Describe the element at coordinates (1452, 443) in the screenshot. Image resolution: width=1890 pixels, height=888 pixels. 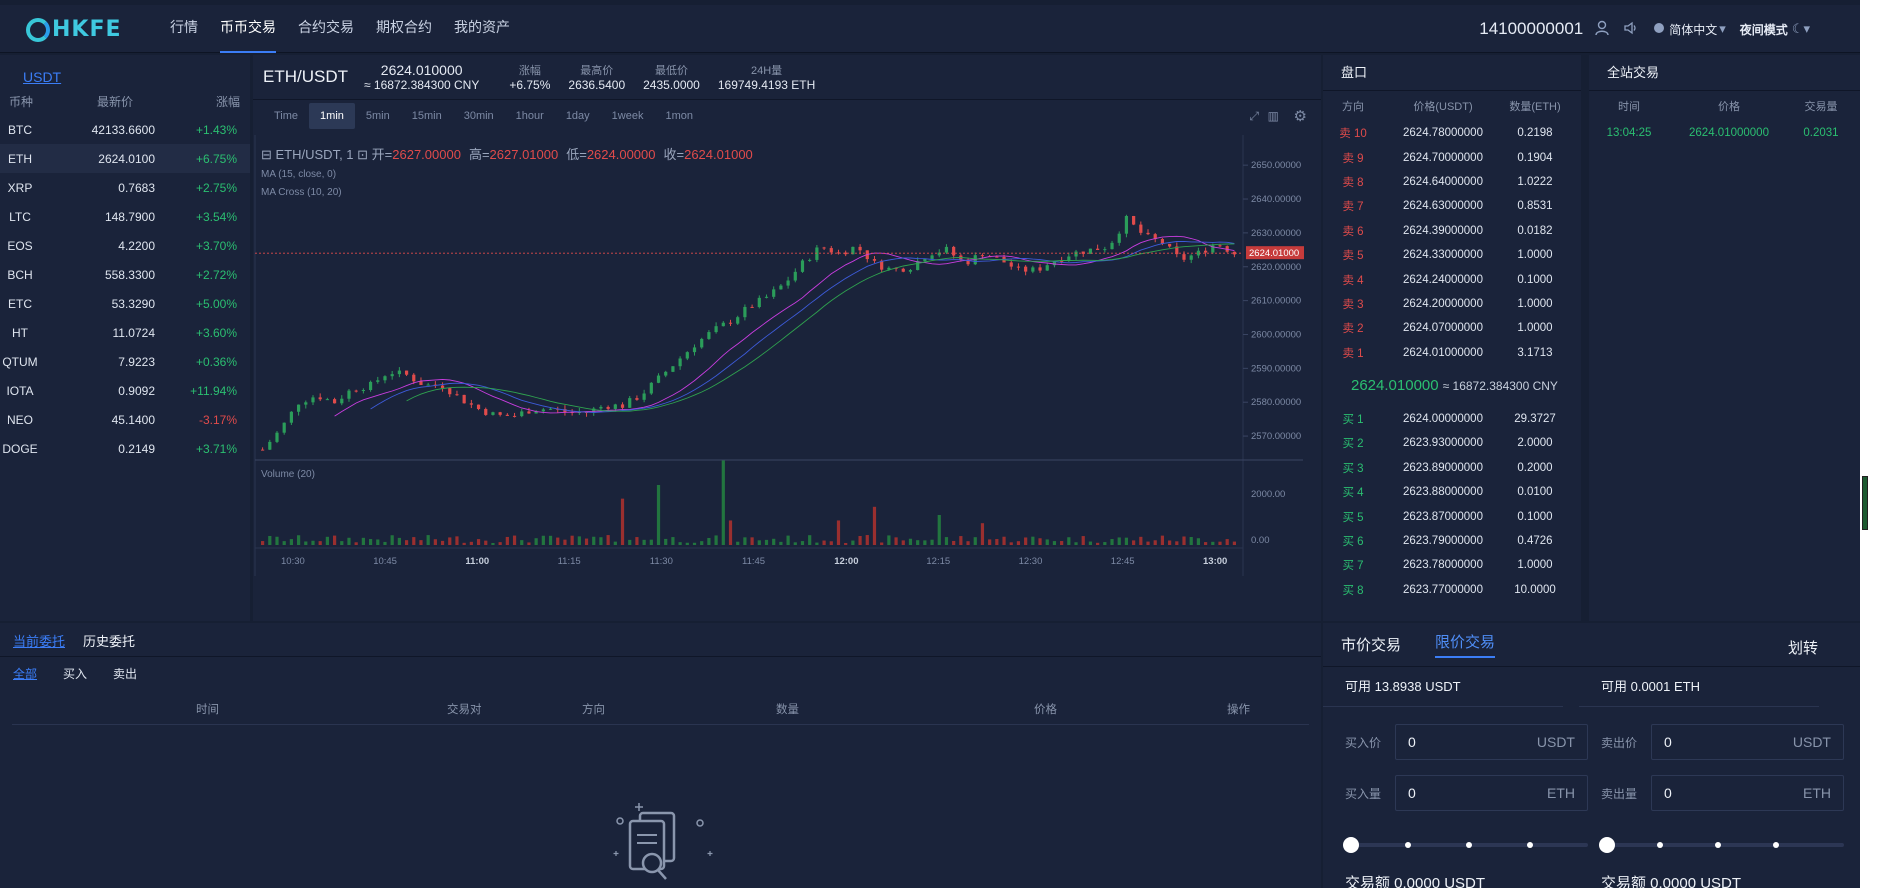
I see `bid-row: 买 2 2623.93000000 2.0000` at that location.